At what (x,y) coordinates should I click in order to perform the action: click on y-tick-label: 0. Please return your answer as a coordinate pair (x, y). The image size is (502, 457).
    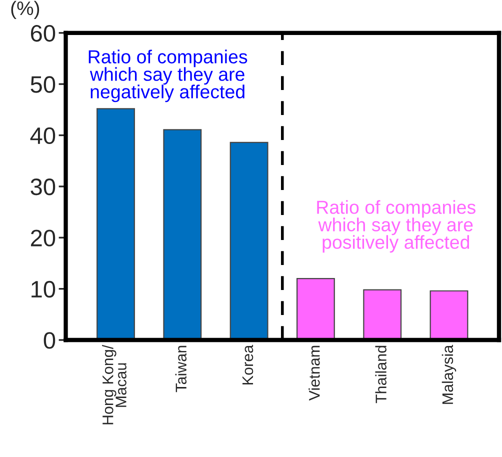
    Looking at the image, I should click on (50, 340).